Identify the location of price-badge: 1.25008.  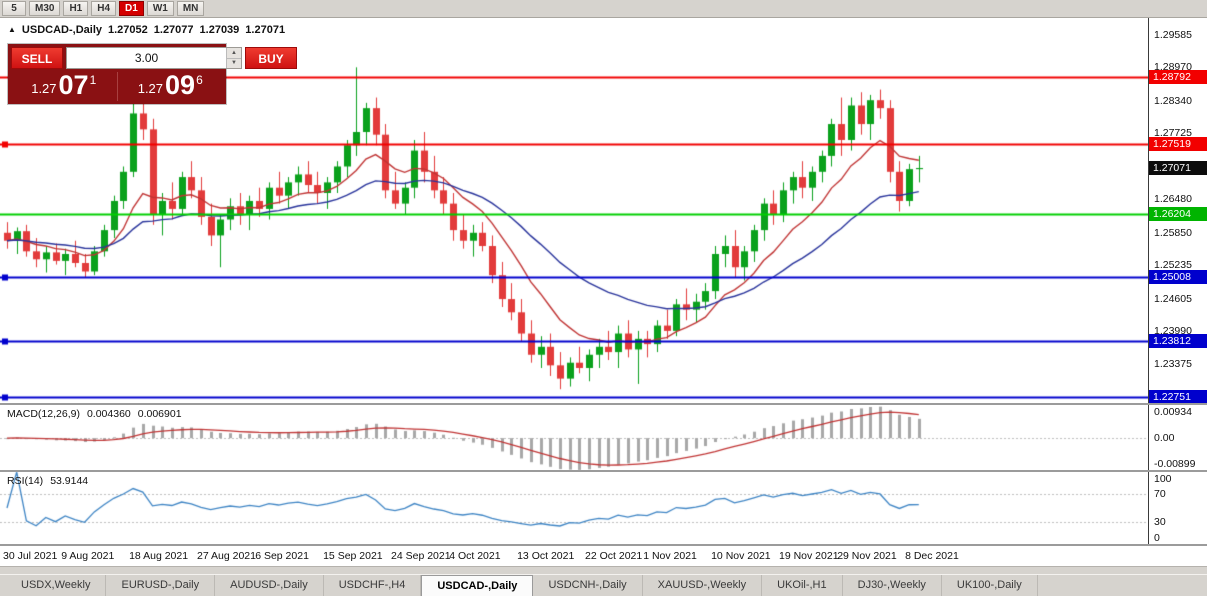
(1178, 277).